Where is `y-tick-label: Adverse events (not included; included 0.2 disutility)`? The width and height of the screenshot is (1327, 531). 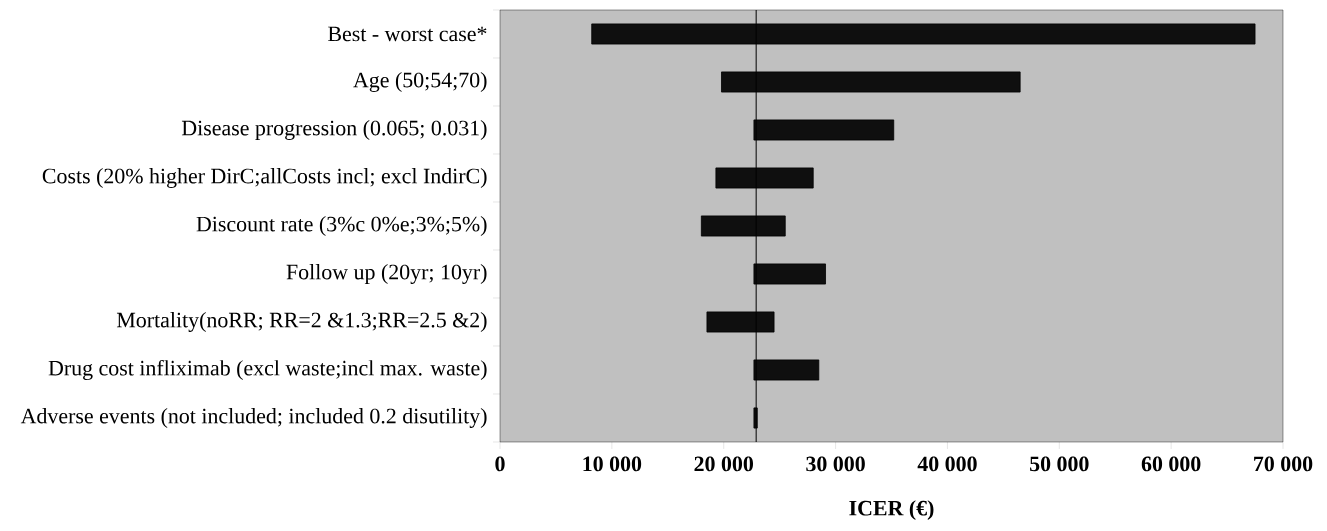 y-tick-label: Adverse events (not included; included 0.2 disutility) is located at coordinates (253, 418).